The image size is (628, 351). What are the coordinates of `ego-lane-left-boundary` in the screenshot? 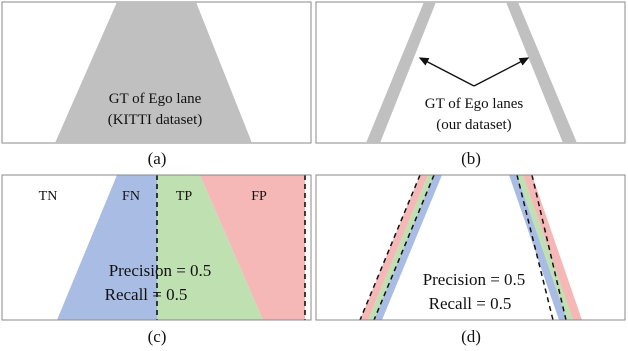 It's located at (401, 72).